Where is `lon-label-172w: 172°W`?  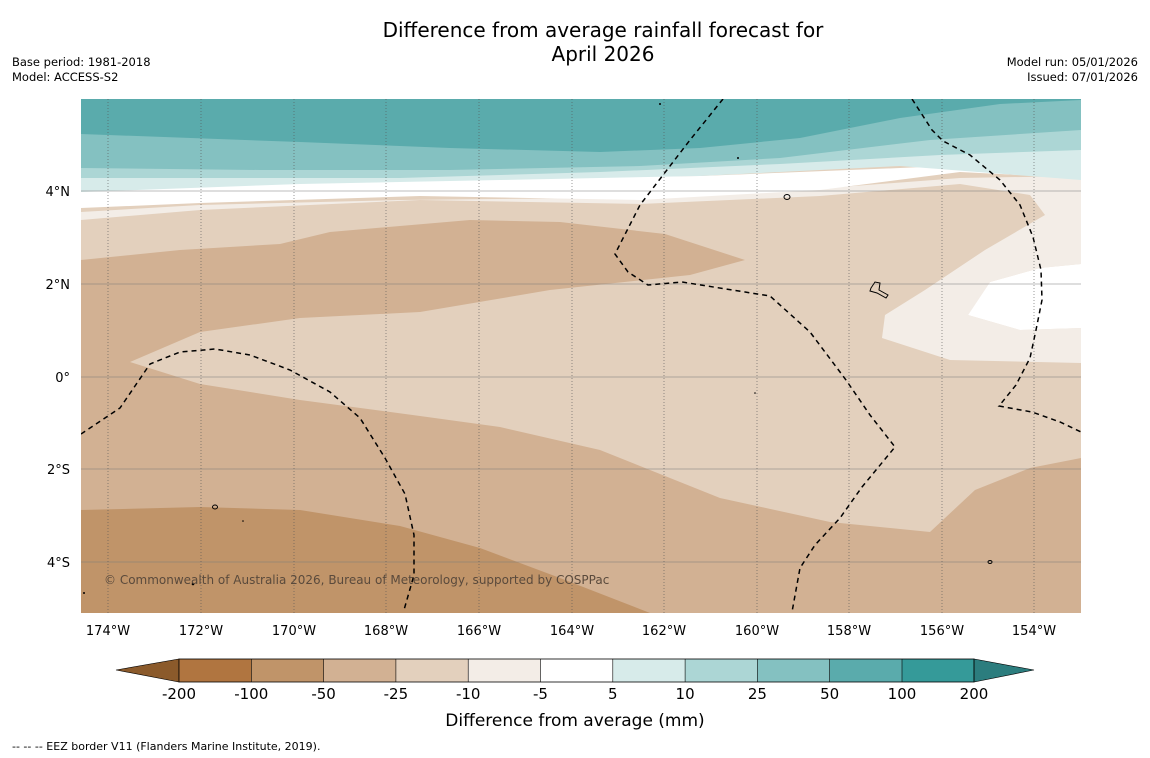 lon-label-172w: 172°W is located at coordinates (201, 631).